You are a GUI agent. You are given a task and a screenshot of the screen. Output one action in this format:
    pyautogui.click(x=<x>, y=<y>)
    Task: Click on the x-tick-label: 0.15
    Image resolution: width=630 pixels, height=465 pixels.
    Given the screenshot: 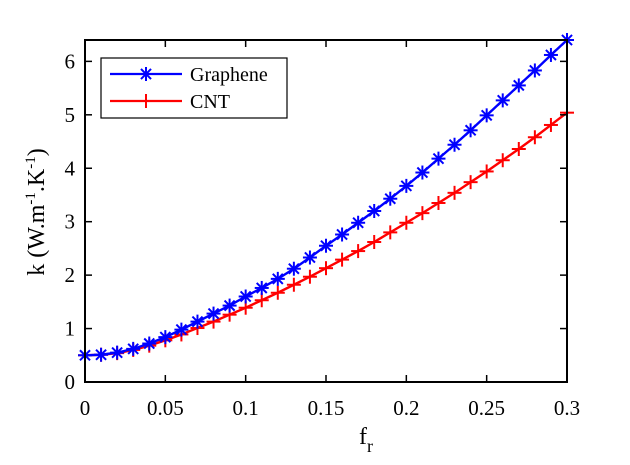 What is the action you would take?
    pyautogui.click(x=326, y=408)
    